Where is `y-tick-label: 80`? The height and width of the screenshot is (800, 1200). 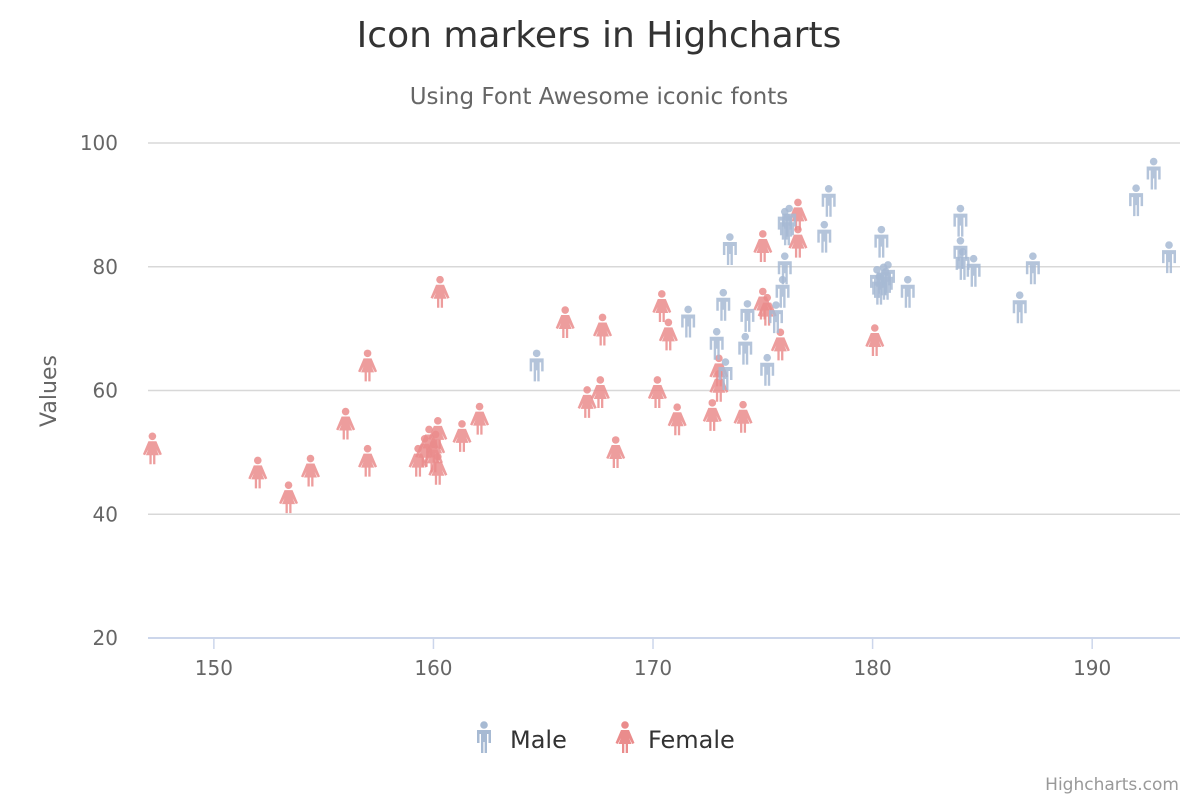 y-tick-label: 80 is located at coordinates (105, 267).